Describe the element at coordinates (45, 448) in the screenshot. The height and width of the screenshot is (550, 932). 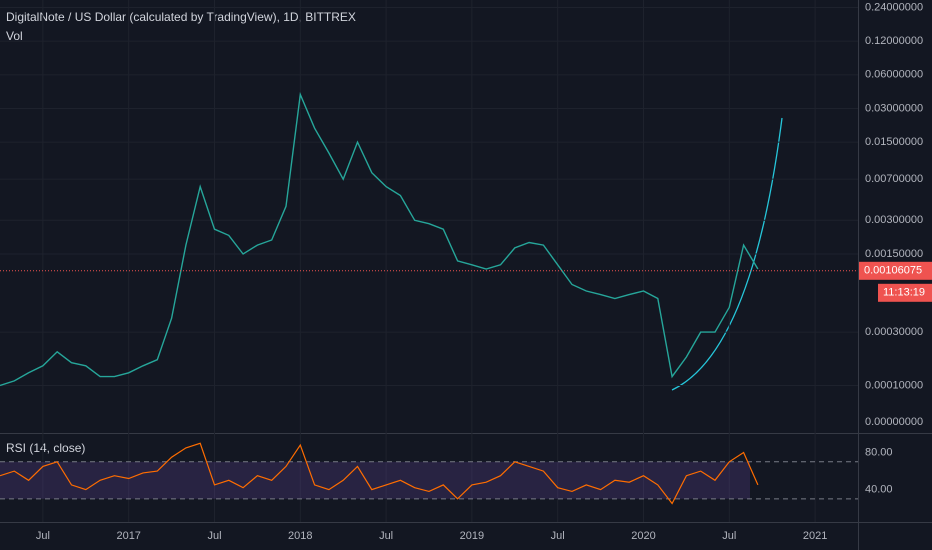
I see `rsi-title: RSI (14, close)` at that location.